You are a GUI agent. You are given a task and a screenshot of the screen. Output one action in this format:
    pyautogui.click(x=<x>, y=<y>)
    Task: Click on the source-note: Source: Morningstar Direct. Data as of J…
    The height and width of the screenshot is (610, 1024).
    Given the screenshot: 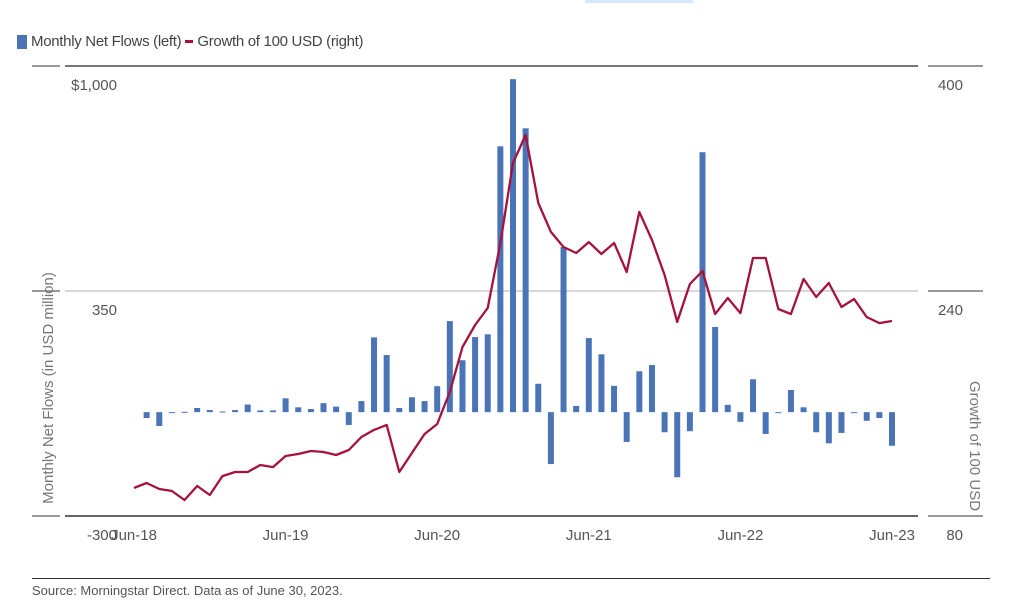 What is the action you would take?
    pyautogui.click(x=187, y=590)
    